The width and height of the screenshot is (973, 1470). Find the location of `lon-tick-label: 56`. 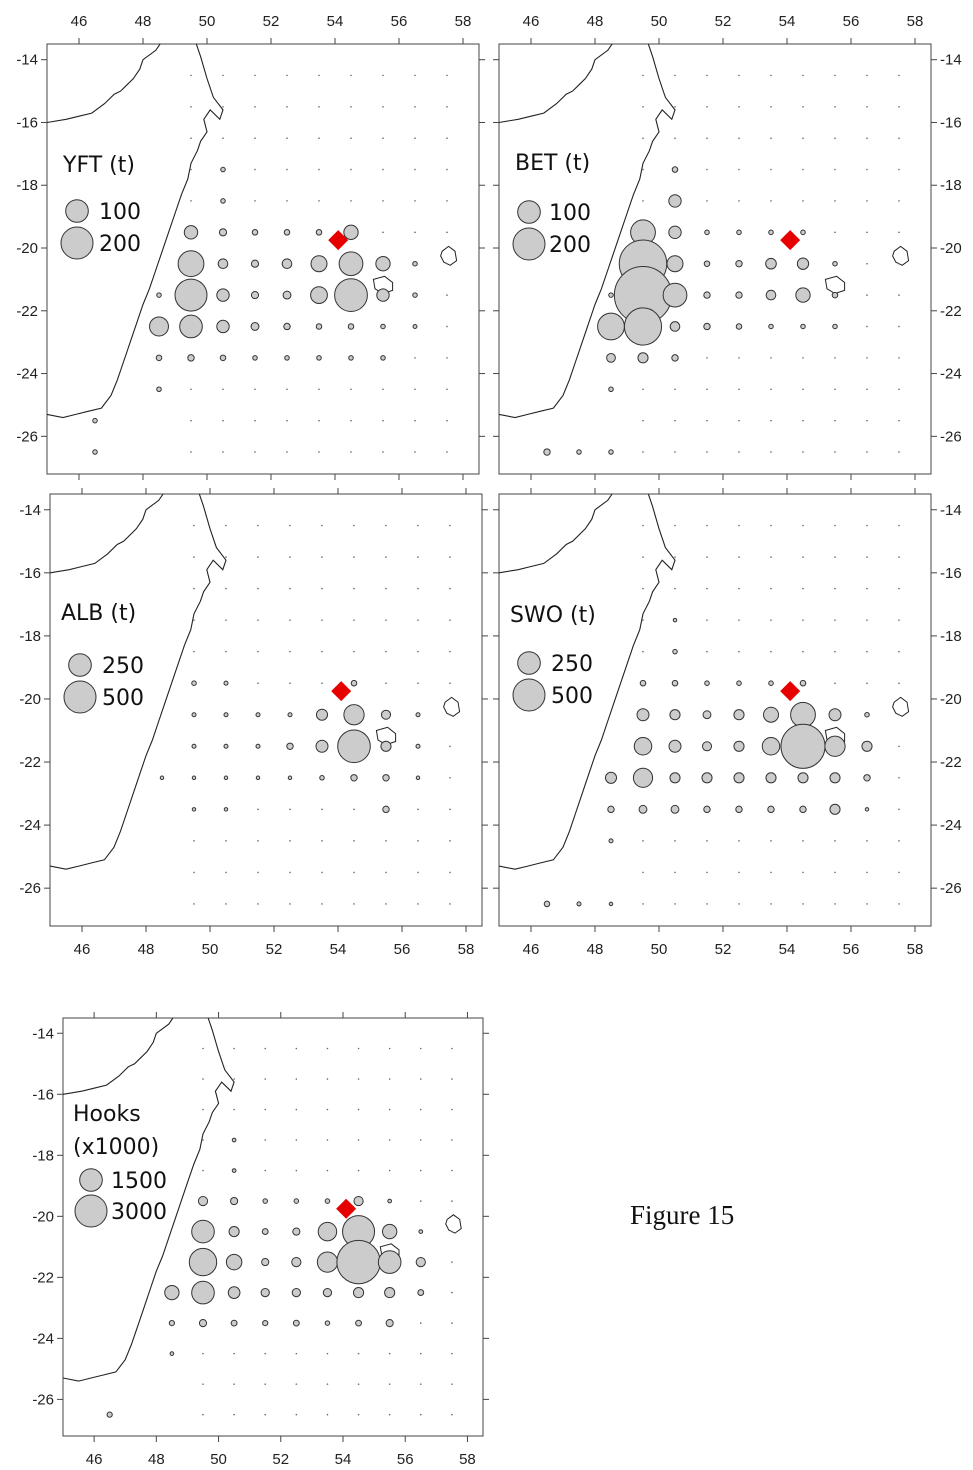

lon-tick-label: 56 is located at coordinates (405, 1459).